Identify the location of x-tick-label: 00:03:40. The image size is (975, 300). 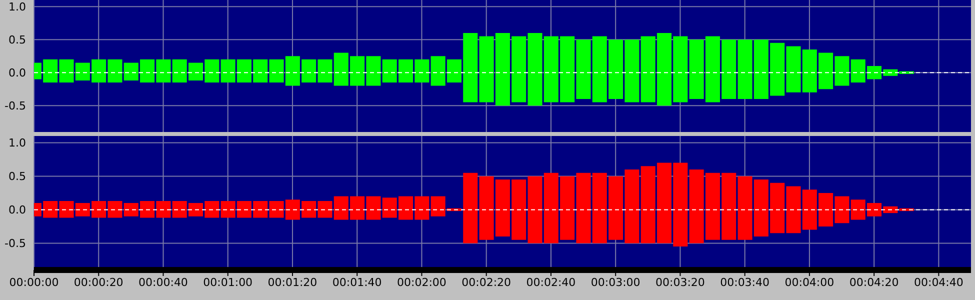
(745, 282).